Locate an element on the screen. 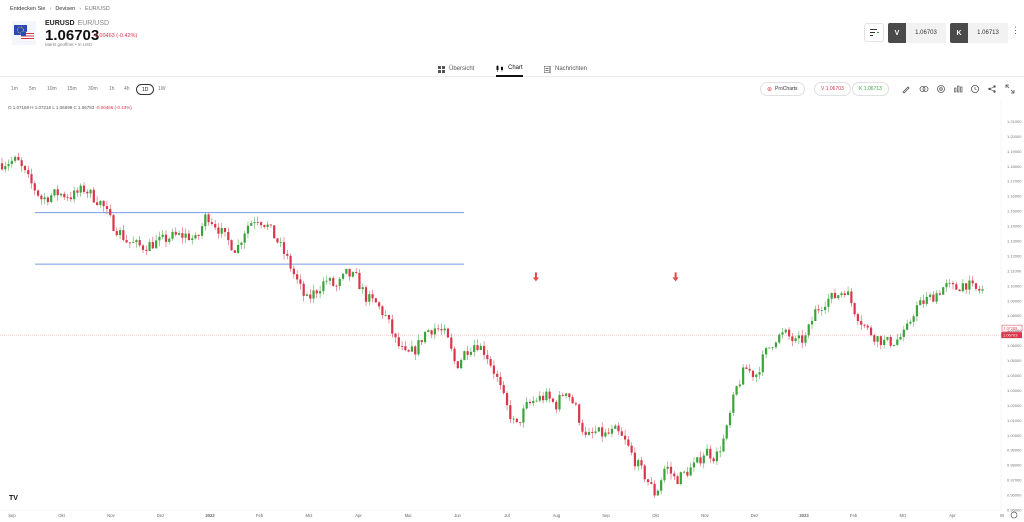  tab-chart: Chart is located at coordinates (509, 69).